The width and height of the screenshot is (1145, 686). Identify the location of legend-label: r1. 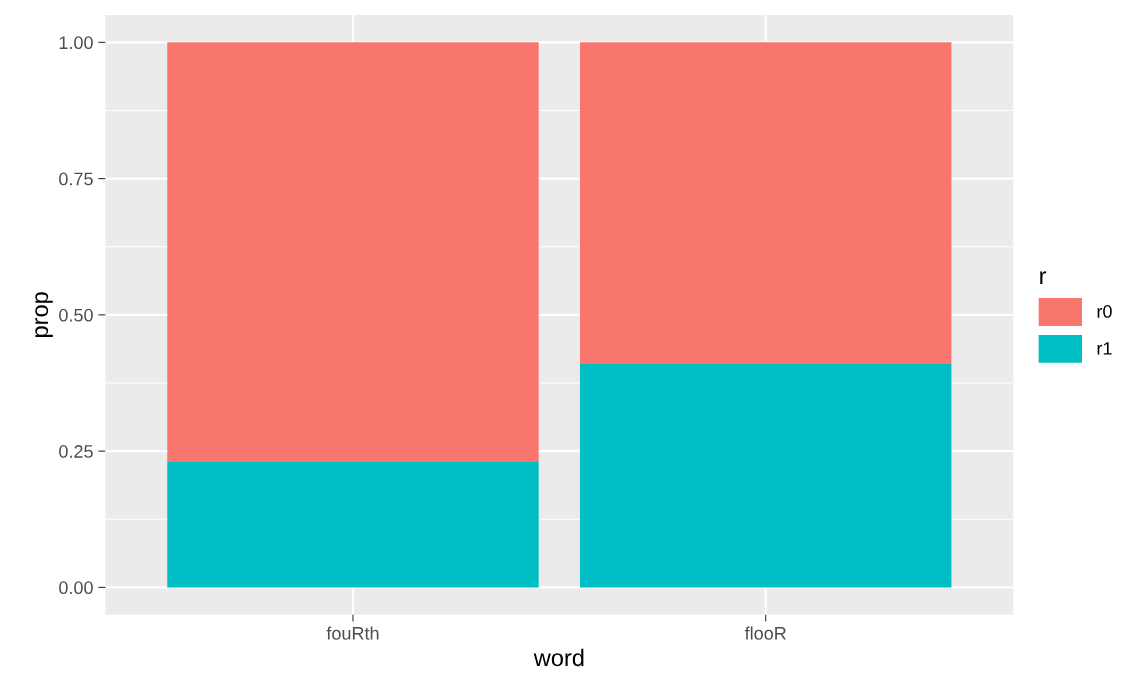
(1104, 348).